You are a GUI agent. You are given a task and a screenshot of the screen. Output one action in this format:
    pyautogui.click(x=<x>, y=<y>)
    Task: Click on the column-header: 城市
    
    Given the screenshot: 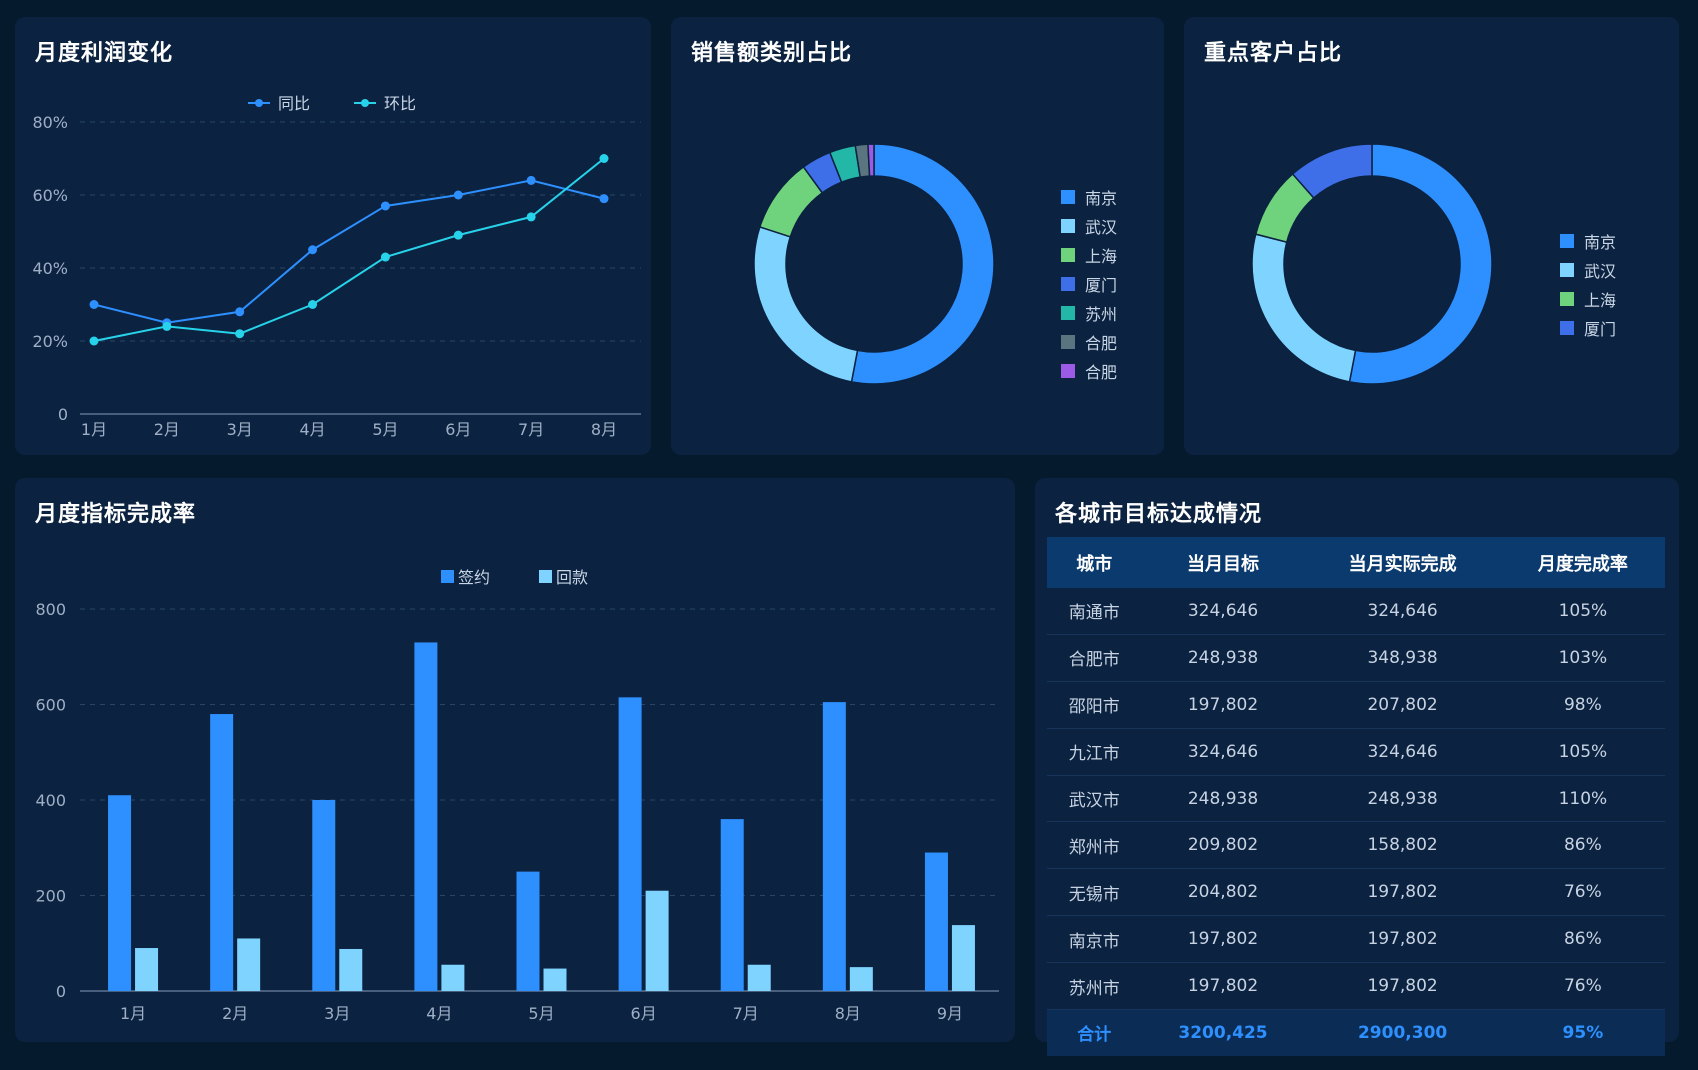 What is the action you would take?
    pyautogui.click(x=1094, y=562)
    